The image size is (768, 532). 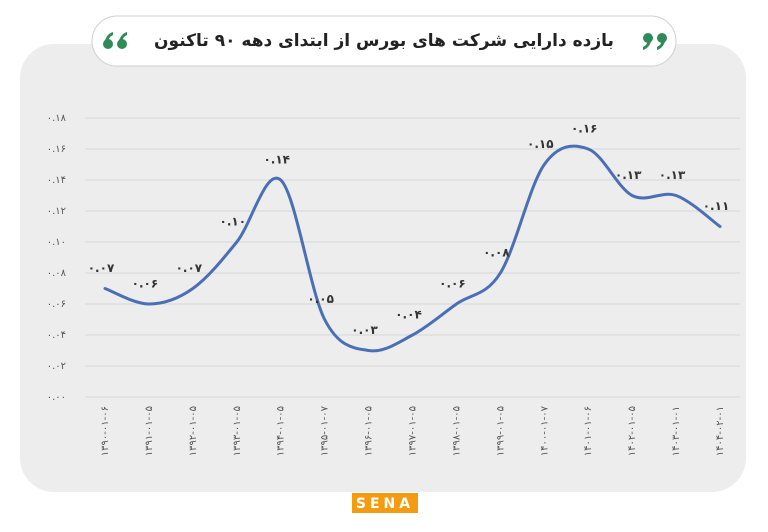 I want to click on y-tick-label: ۰.۱۰, so click(x=56, y=242).